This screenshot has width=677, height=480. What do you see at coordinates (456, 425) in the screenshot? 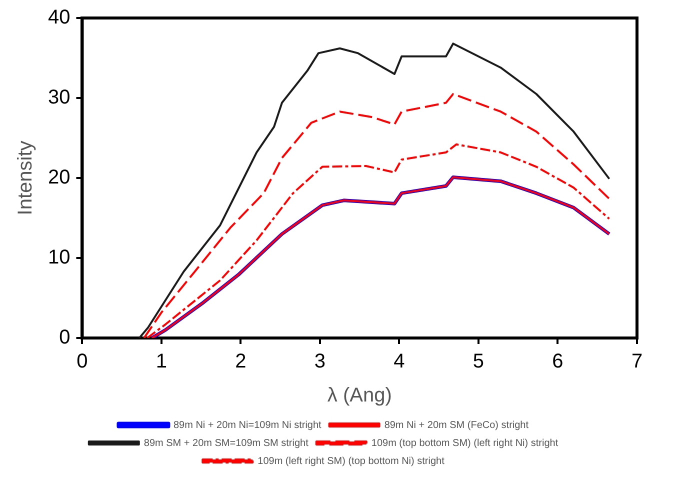
I see `legend-label: 89m Ni + 20m SM (FeCo) stright` at bounding box center [456, 425].